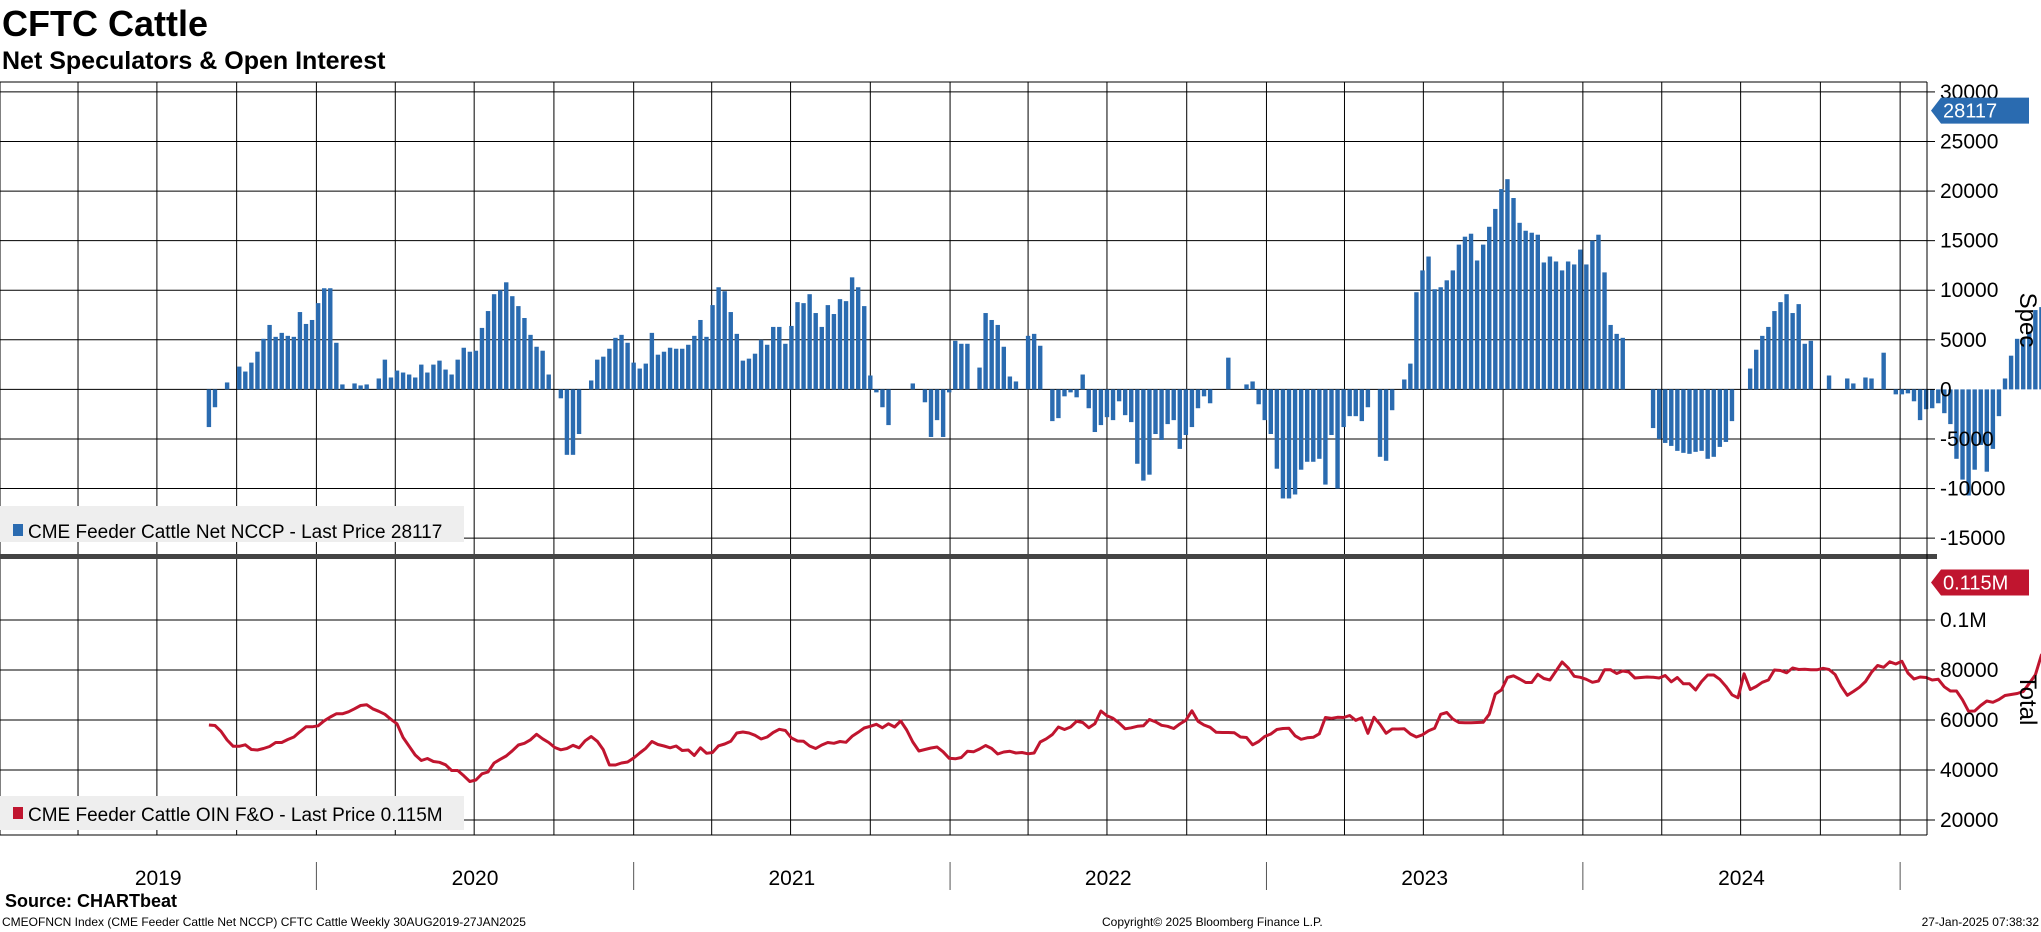 The image size is (2041, 932). I want to click on year-label: 2022, so click(1108, 878).